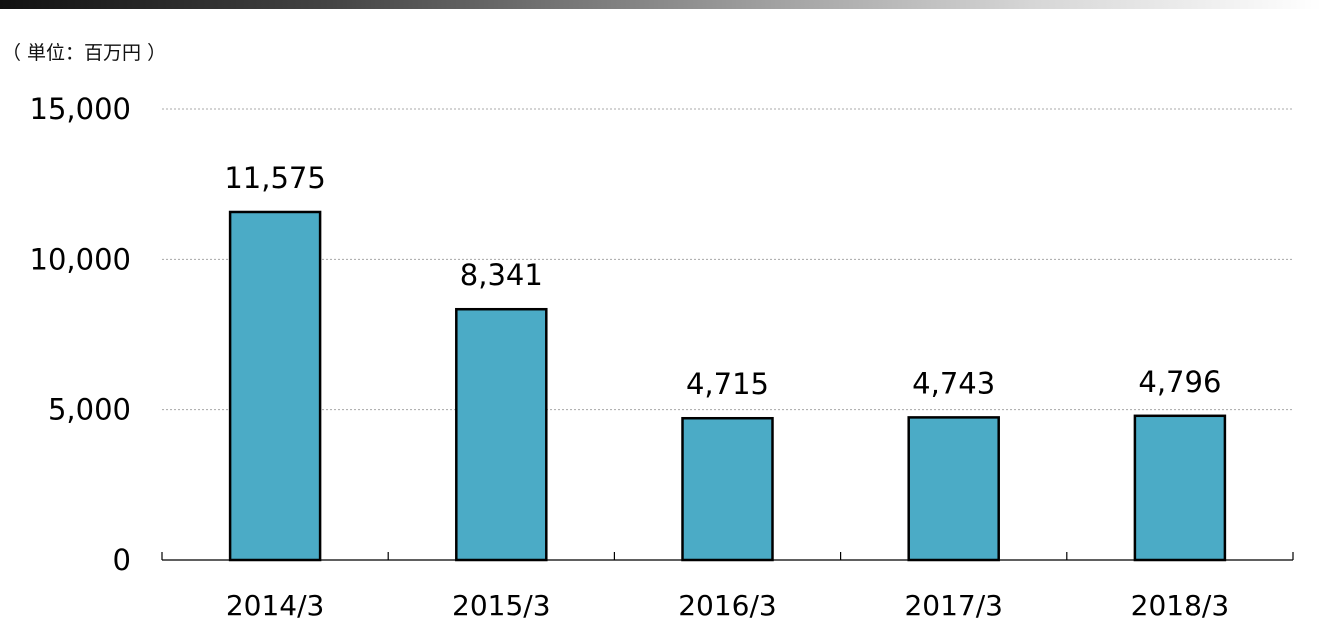  I want to click on y-tick-label: 10,000, so click(80, 259).